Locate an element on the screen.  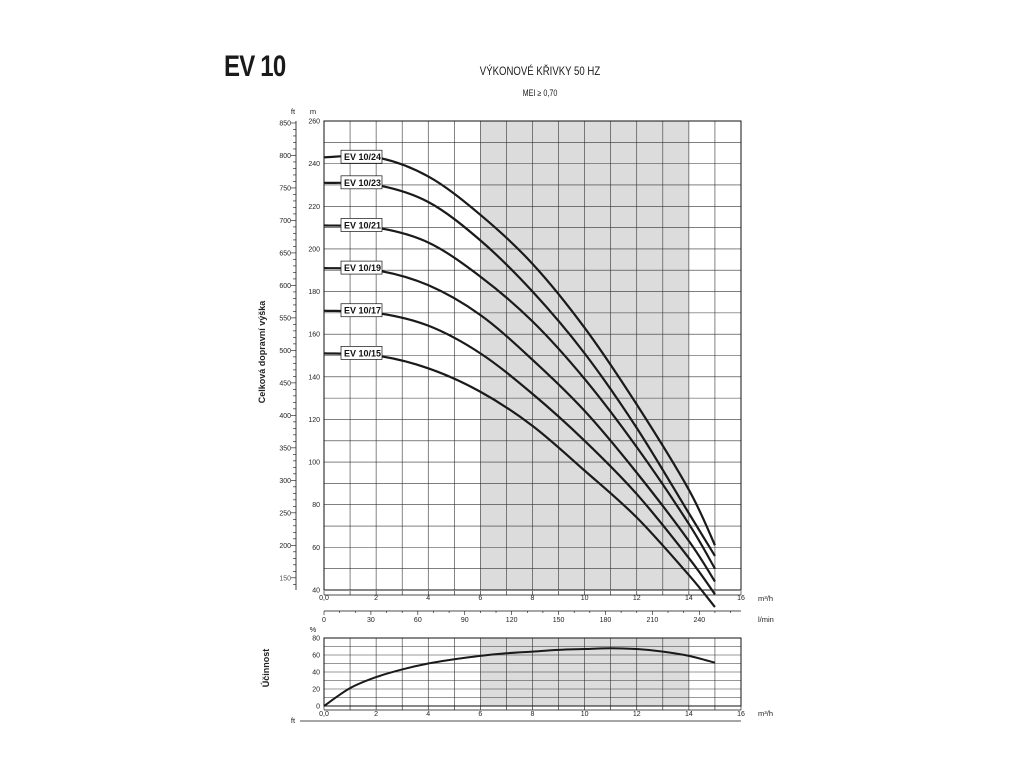
lmin-tick-label: 0 is located at coordinates (324, 620).